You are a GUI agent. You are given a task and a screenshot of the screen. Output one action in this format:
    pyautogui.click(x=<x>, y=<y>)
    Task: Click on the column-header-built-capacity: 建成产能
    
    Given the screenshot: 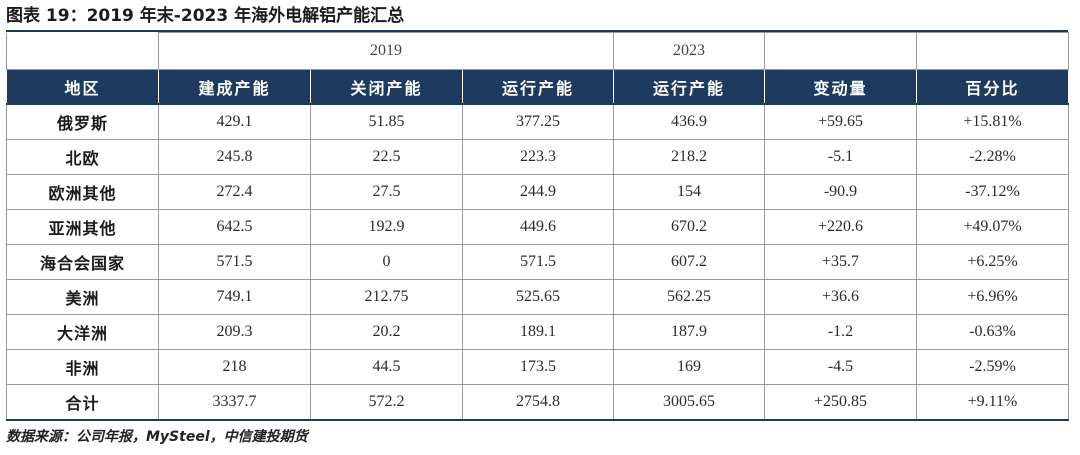 What is the action you would take?
    pyautogui.click(x=234, y=87)
    